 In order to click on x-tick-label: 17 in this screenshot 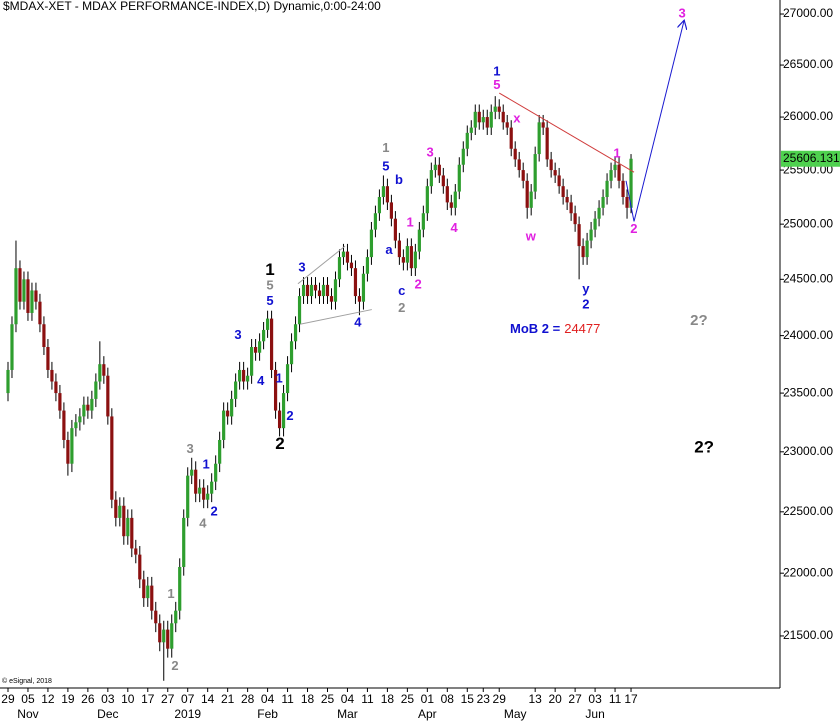, I will do `click(631, 699)`.